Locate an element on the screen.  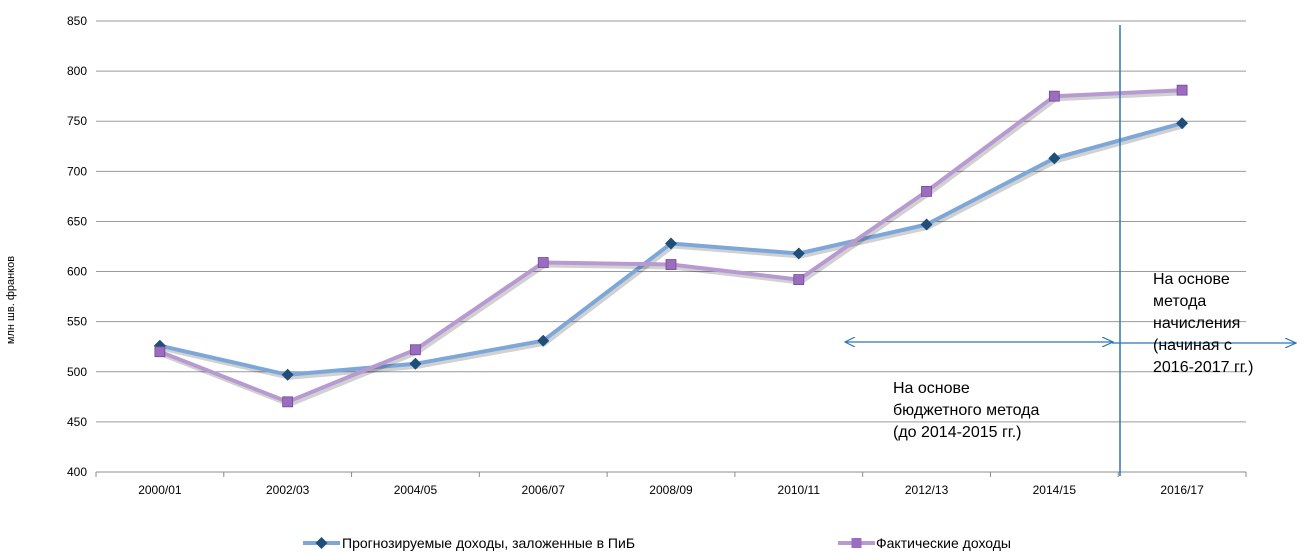
budget-annotation-line: бюджетного метода is located at coordinates (966, 410).